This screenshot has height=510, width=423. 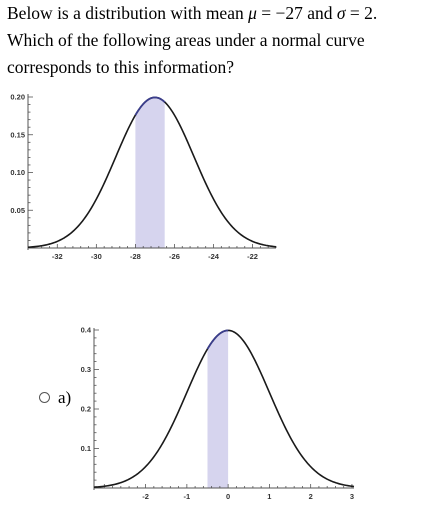 What do you see at coordinates (145, 496) in the screenshot?
I see `x-tick-label: -2` at bounding box center [145, 496].